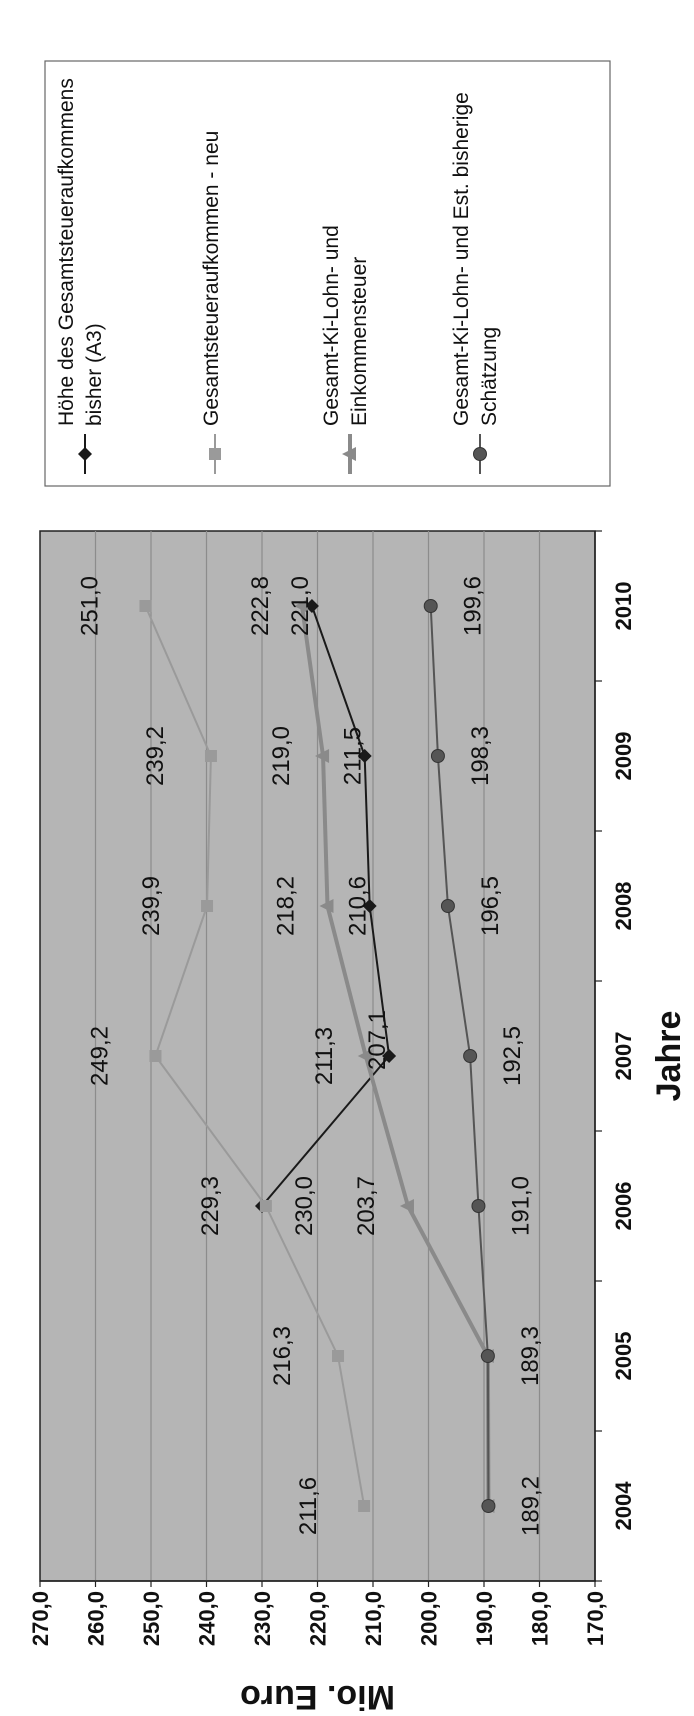 Image resolution: width=694 pixels, height=1716 pixels. I want to click on x-tick-label: 2008, so click(623, 906).